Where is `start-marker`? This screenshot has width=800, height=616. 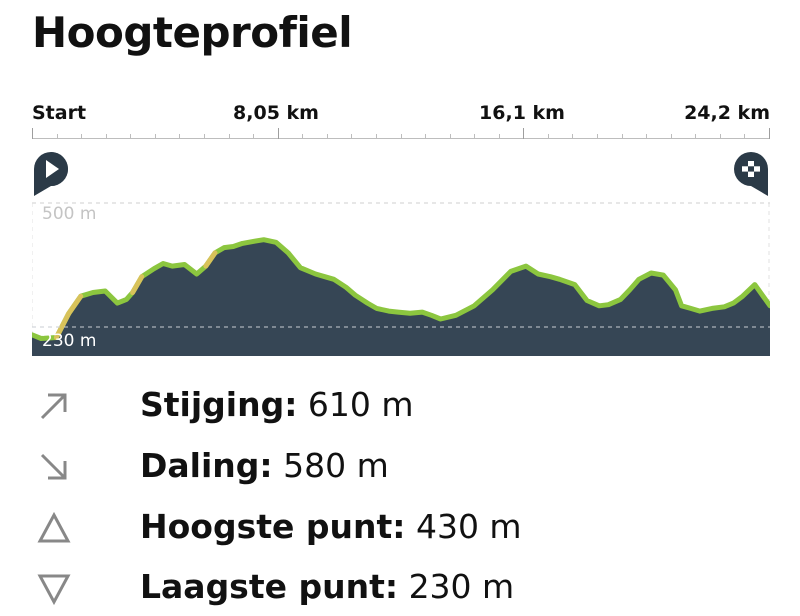 start-marker is located at coordinates (51, 174).